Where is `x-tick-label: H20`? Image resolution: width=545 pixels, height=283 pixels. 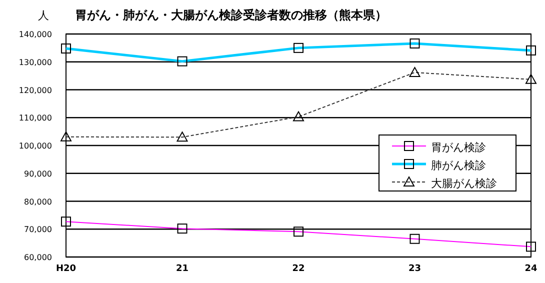 x-tick-label: H20 is located at coordinates (66, 269).